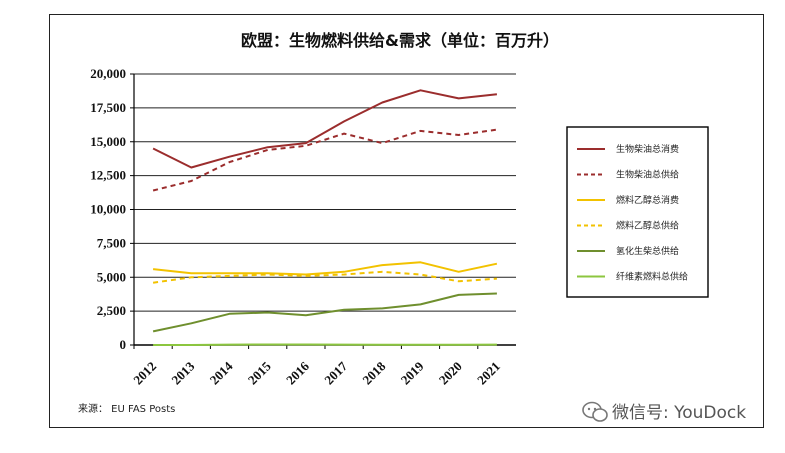 The image size is (785, 453). Describe the element at coordinates (111, 310) in the screenshot. I see `y-tick-label: 2,500` at that location.